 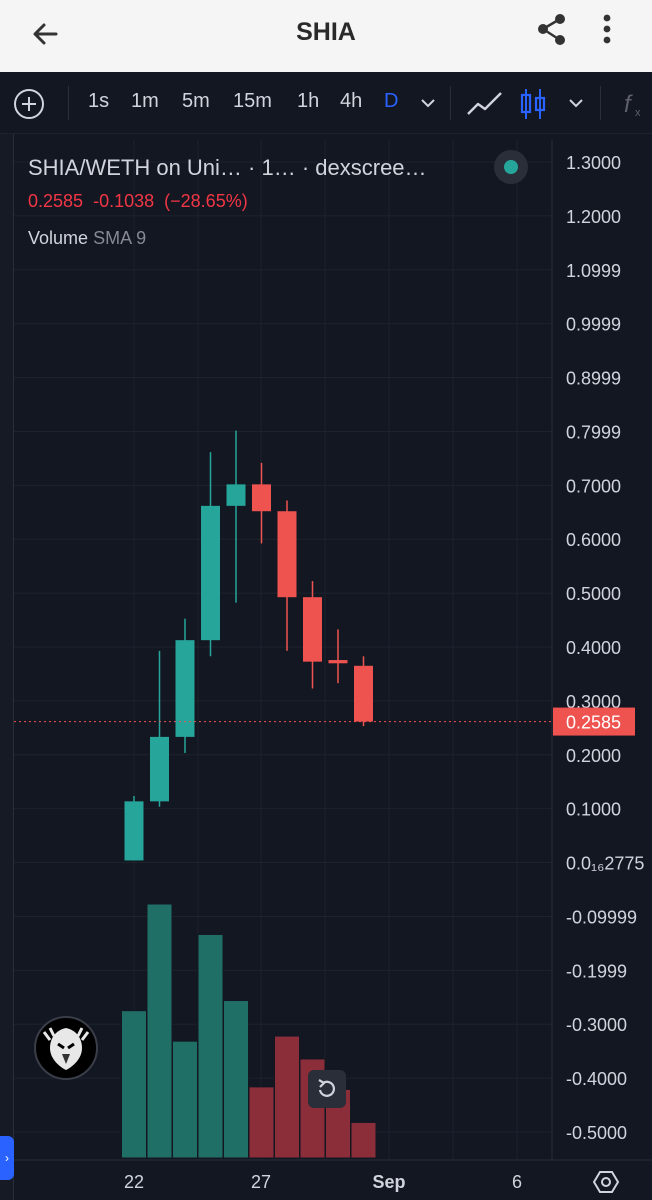 I want to click on reset-chart-button, so click(x=327, y=1089).